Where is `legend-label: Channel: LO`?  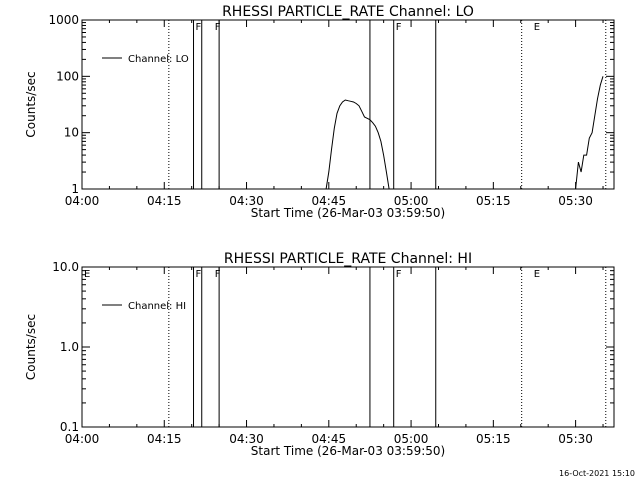
legend-label: Channel: LO is located at coordinates (158, 59).